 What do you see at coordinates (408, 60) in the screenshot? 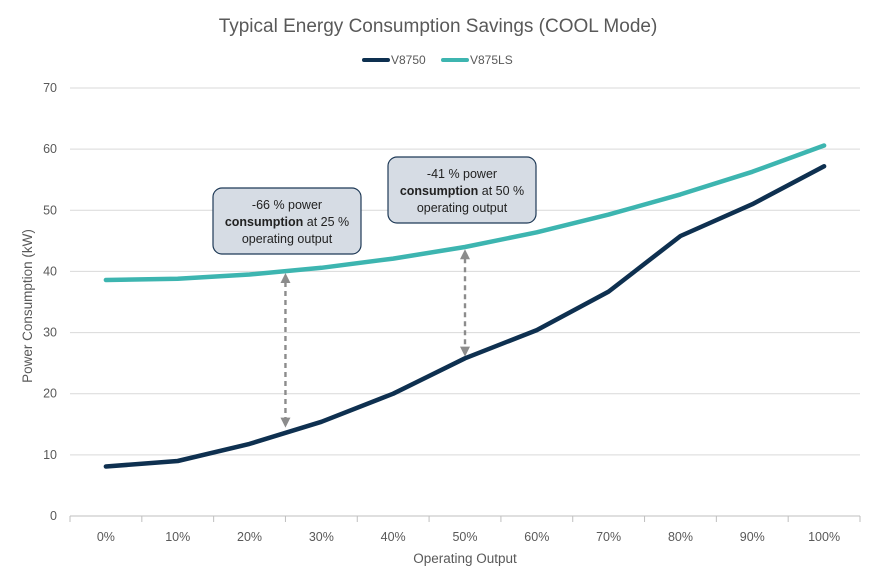
I see `legend-label-v8750: V8750` at bounding box center [408, 60].